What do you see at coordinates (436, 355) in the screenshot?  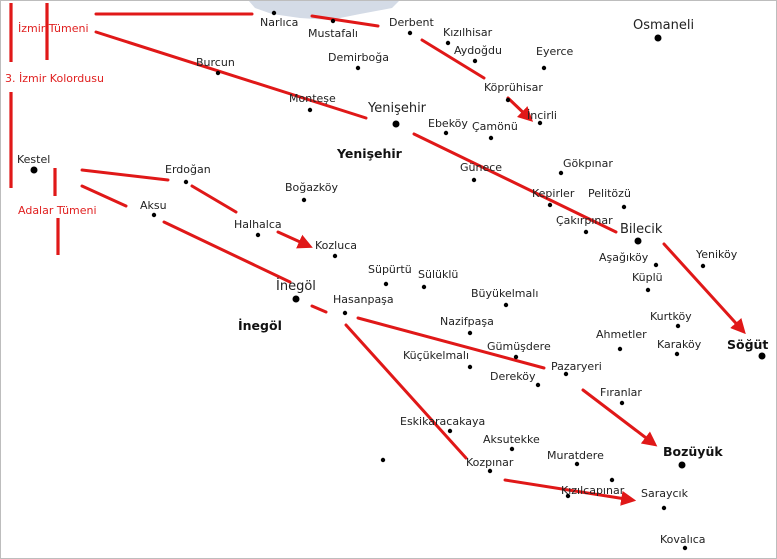 I see `town-label: Küçükelmalı` at bounding box center [436, 355].